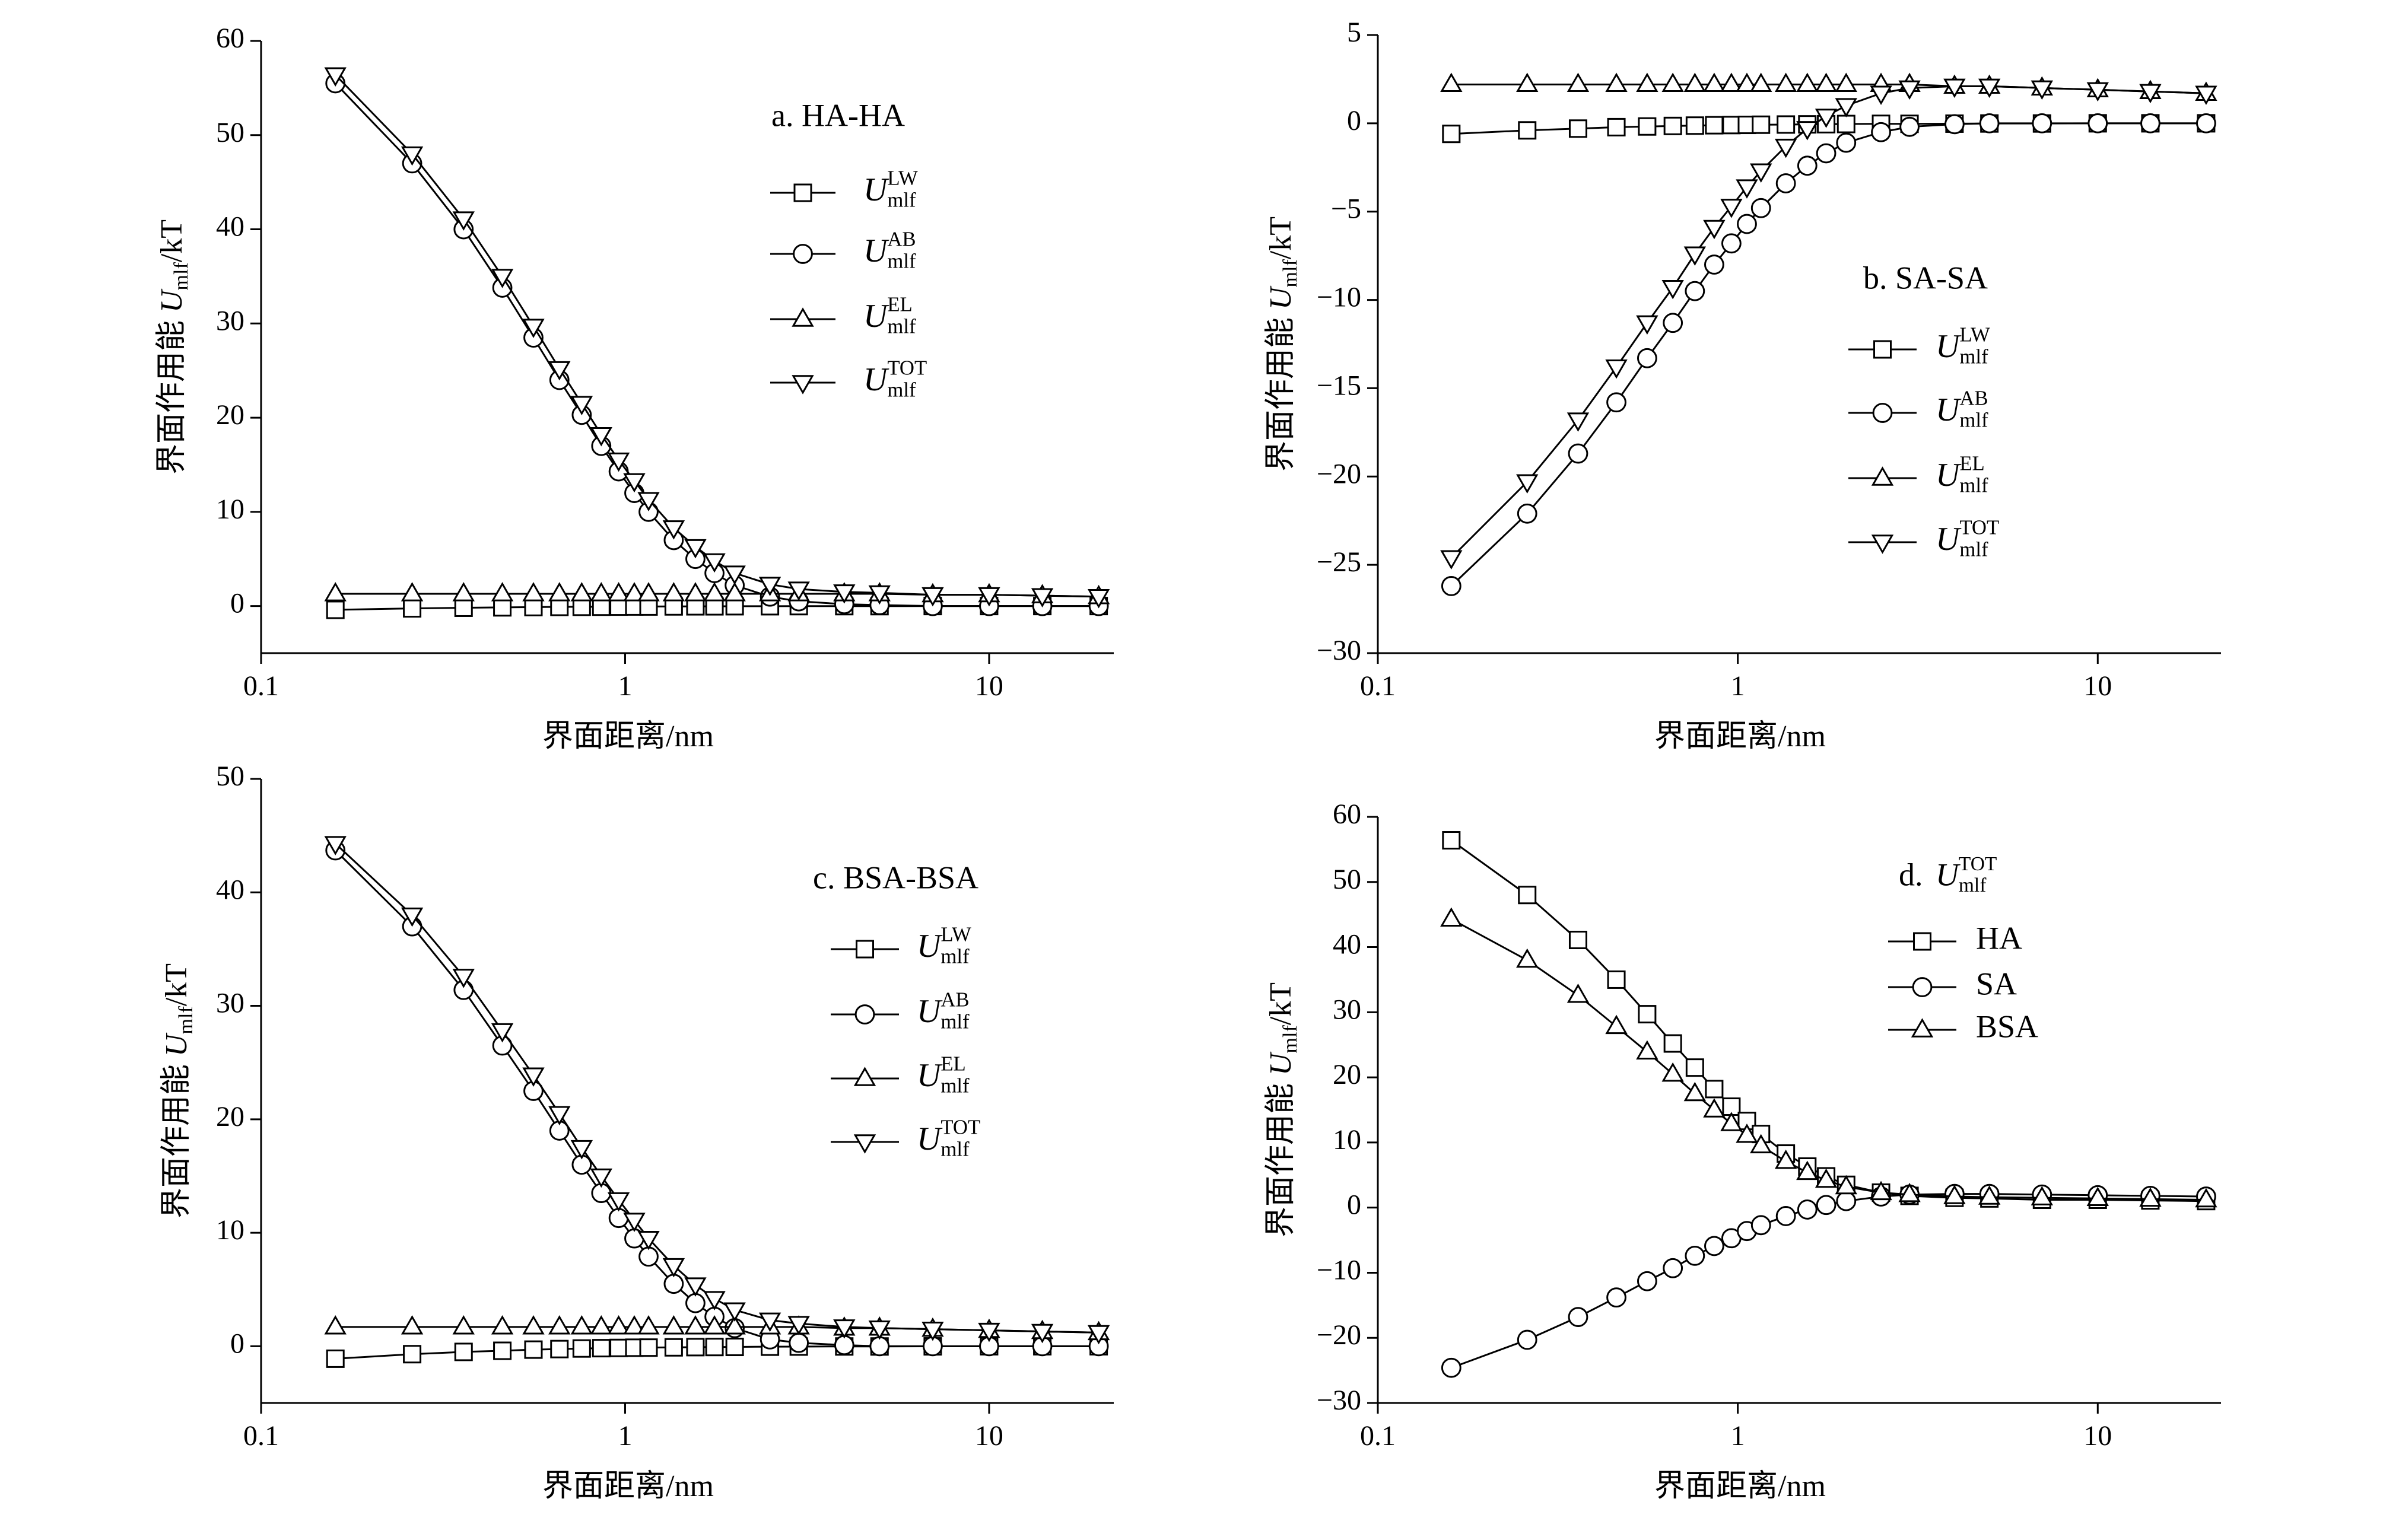 This screenshot has width=2383, height=1540. I want to click on x-axis-label: 界面距离/nm, so click(628, 1486).